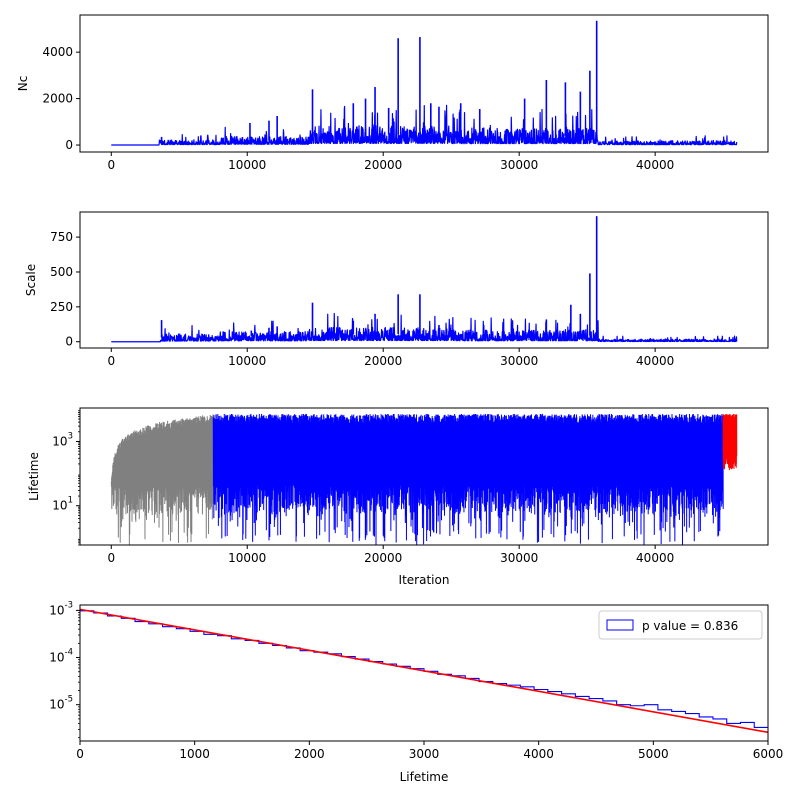  What do you see at coordinates (655, 165) in the screenshot?
I see `nc-x-tick-label: 40000` at bounding box center [655, 165].